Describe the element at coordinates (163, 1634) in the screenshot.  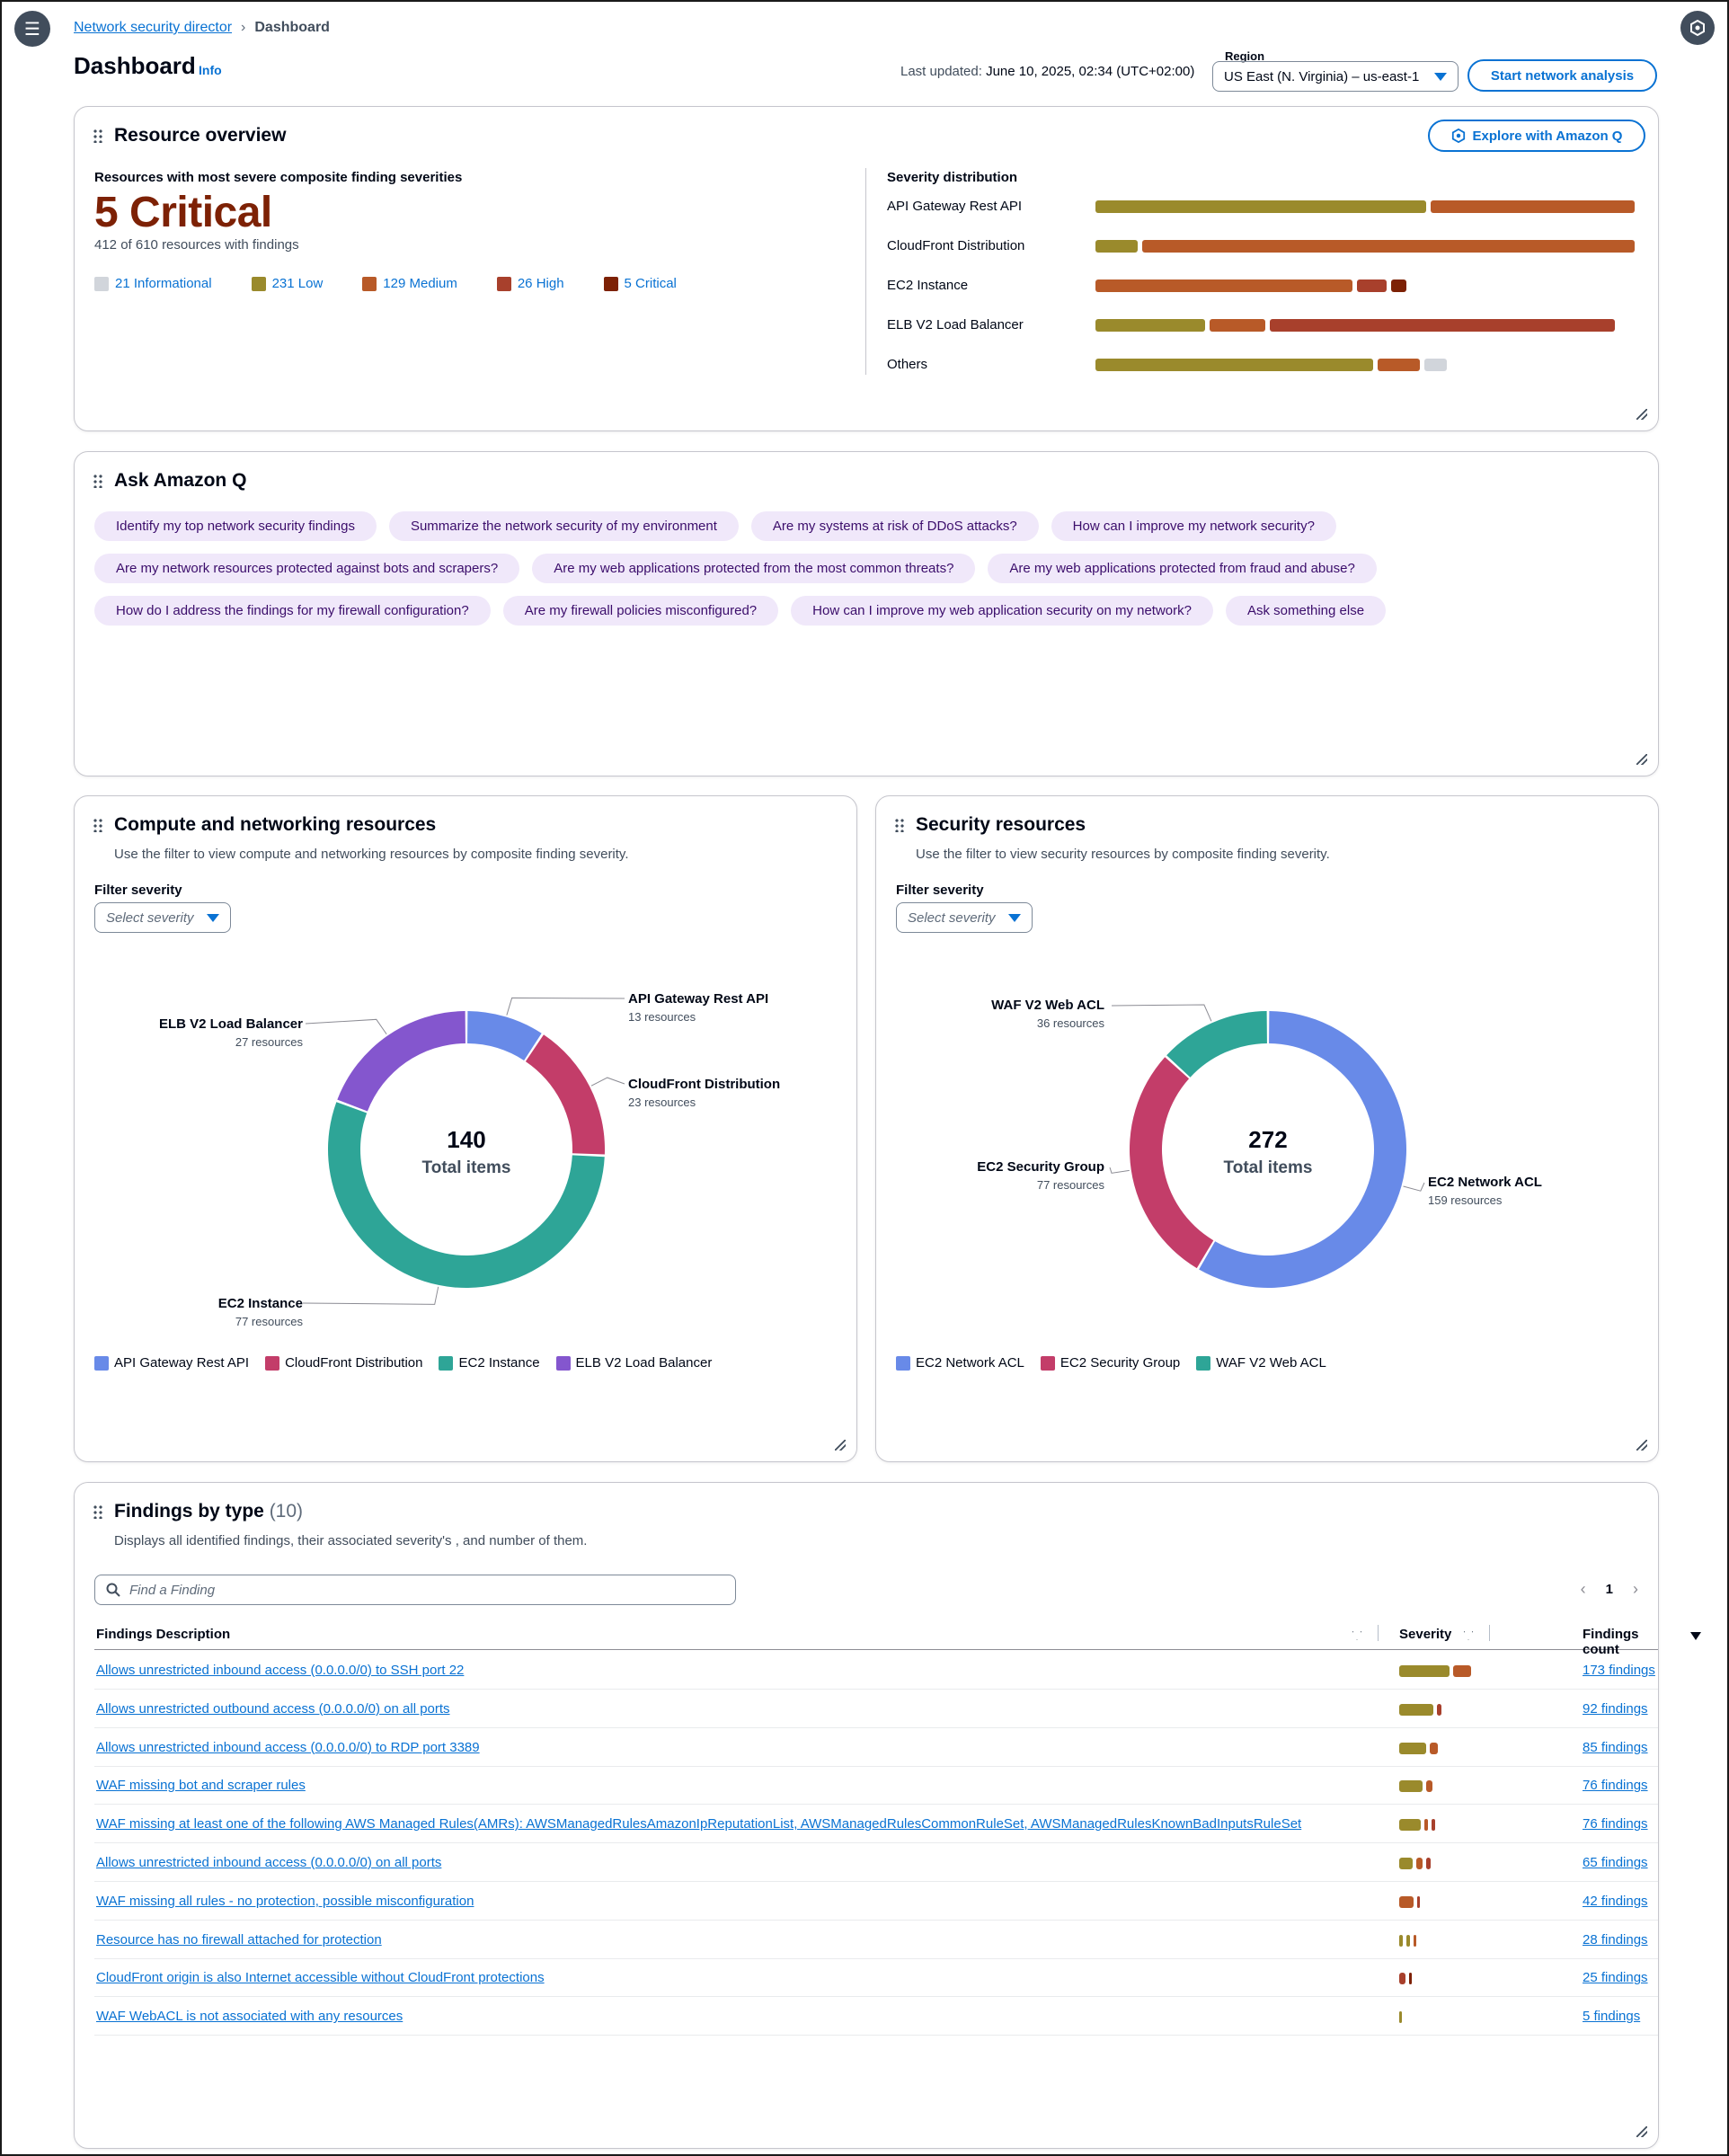
I see `col-findings-description: Findings Description` at that location.